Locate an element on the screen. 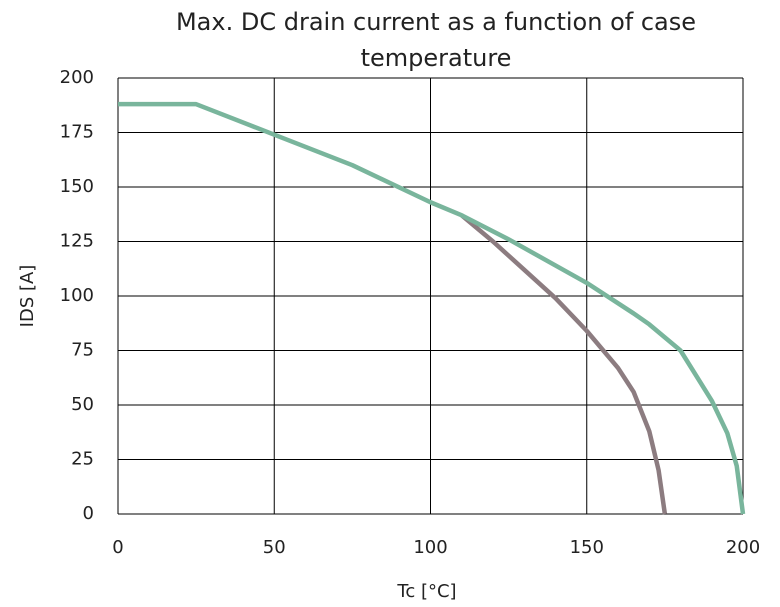 This screenshot has height=607, width=780. x-tick-label: 200 is located at coordinates (743, 547).